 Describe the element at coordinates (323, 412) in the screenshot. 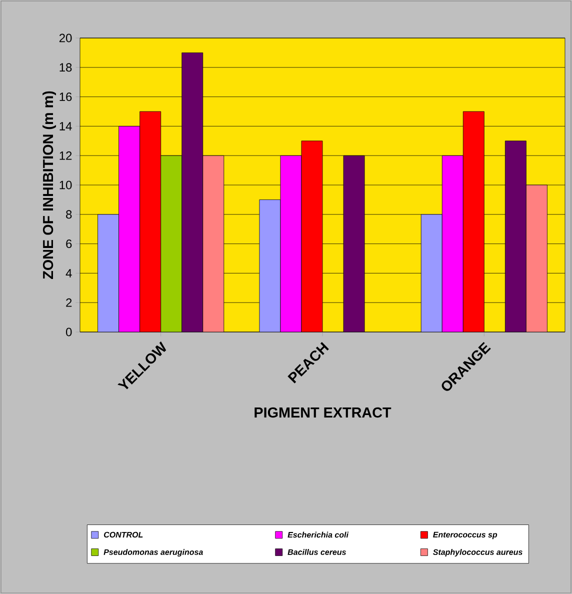

I see `x-axis-title: PIGMENT EXTRACT` at that location.